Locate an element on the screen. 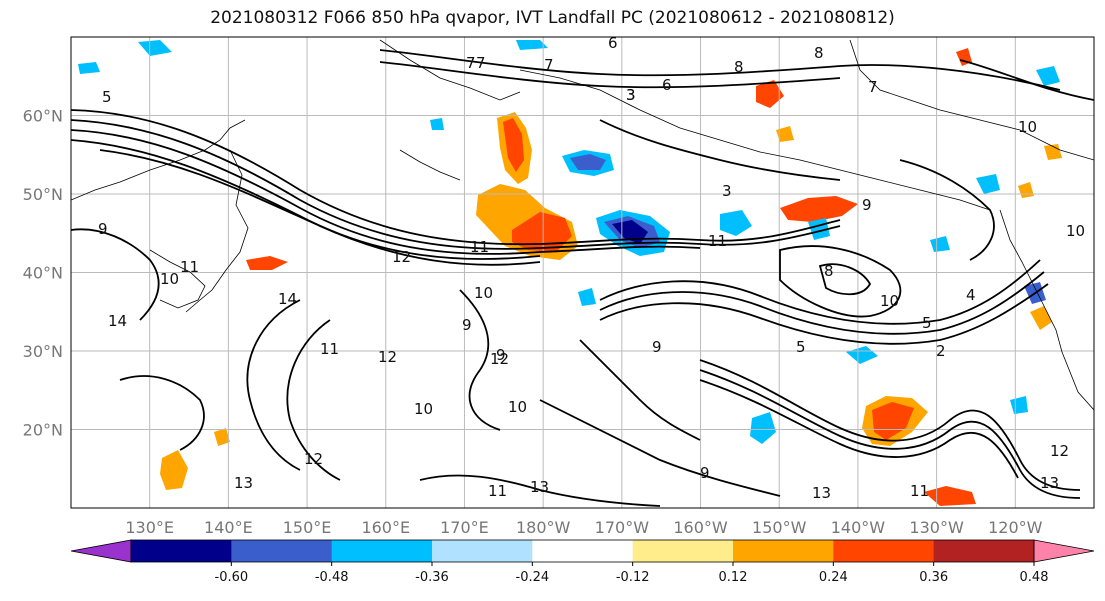  colorbar-tick-label: 0.24 is located at coordinates (833, 577).